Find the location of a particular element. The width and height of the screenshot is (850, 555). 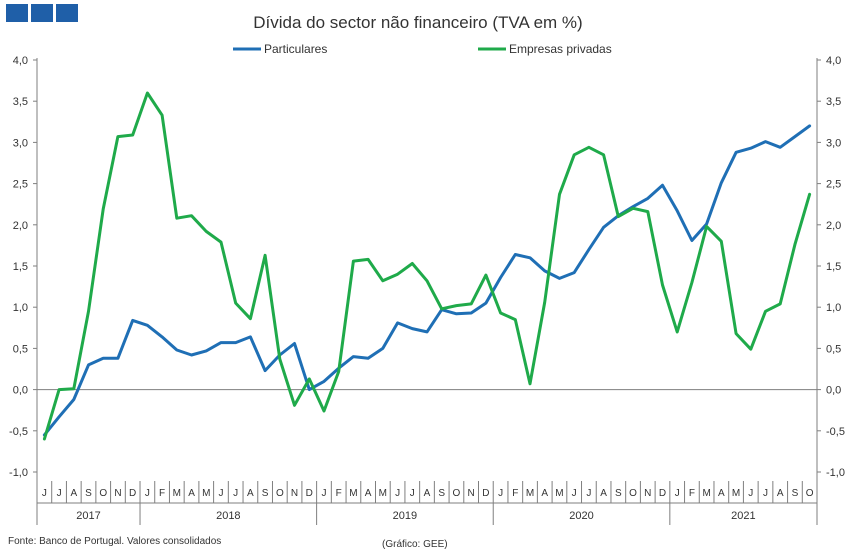

right-tick-label: 3,0 is located at coordinates (833, 143).